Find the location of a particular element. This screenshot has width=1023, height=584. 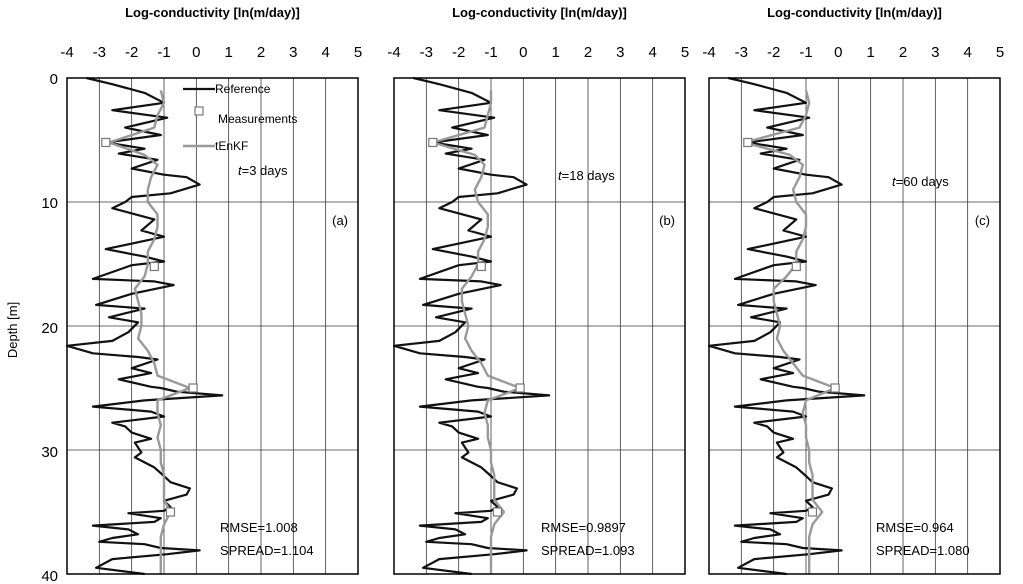

y-tick-label-0: 0 is located at coordinates (54, 79).